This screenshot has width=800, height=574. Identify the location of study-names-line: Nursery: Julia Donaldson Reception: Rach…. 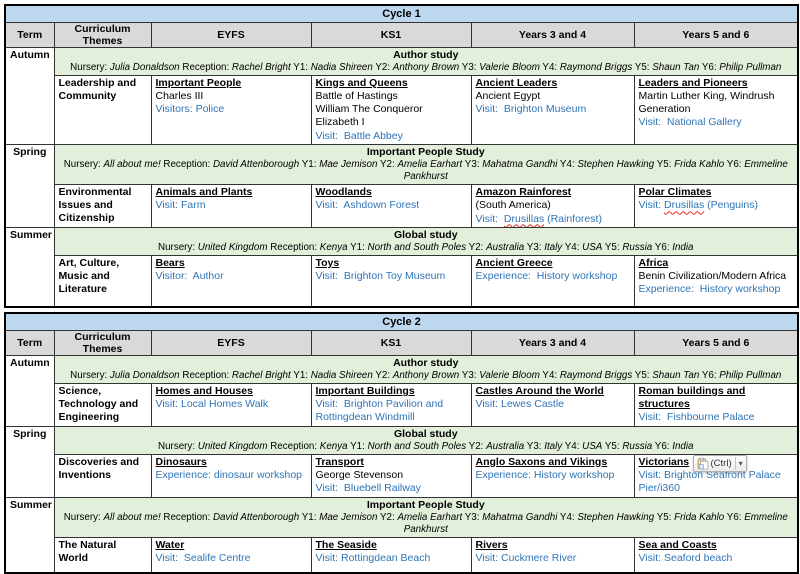
(426, 376).